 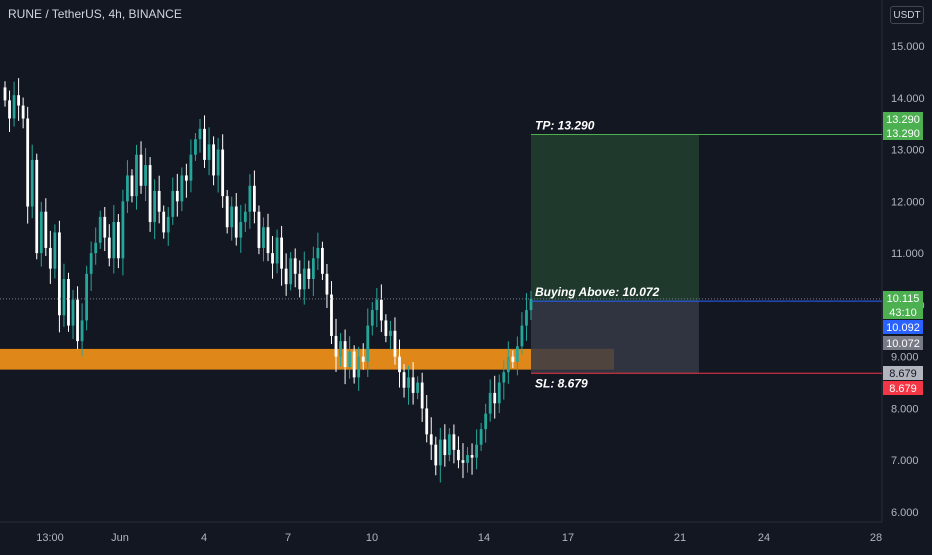 I want to click on price-axis-label: 10.072, so click(x=903, y=344).